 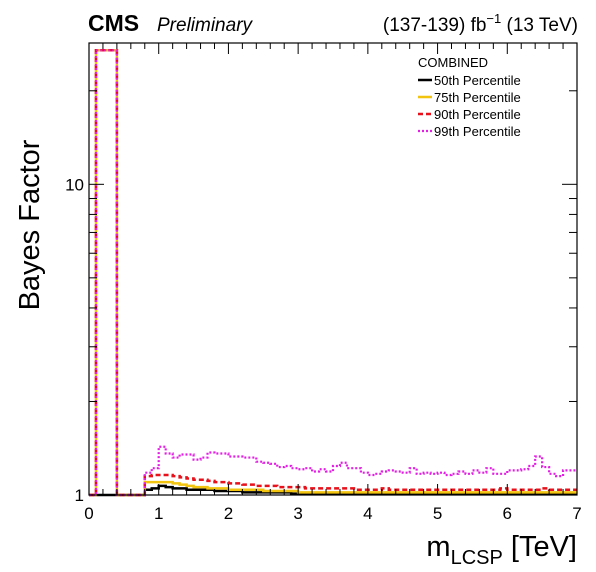 I want to click on x-tick-label: 0, so click(x=88, y=513).